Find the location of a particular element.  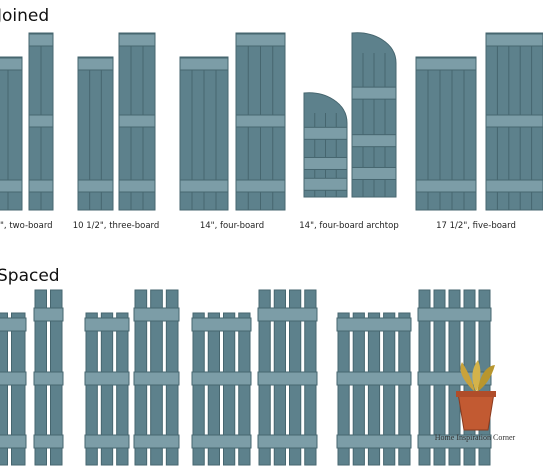

section-title: Joined is located at coordinates (24, 16).